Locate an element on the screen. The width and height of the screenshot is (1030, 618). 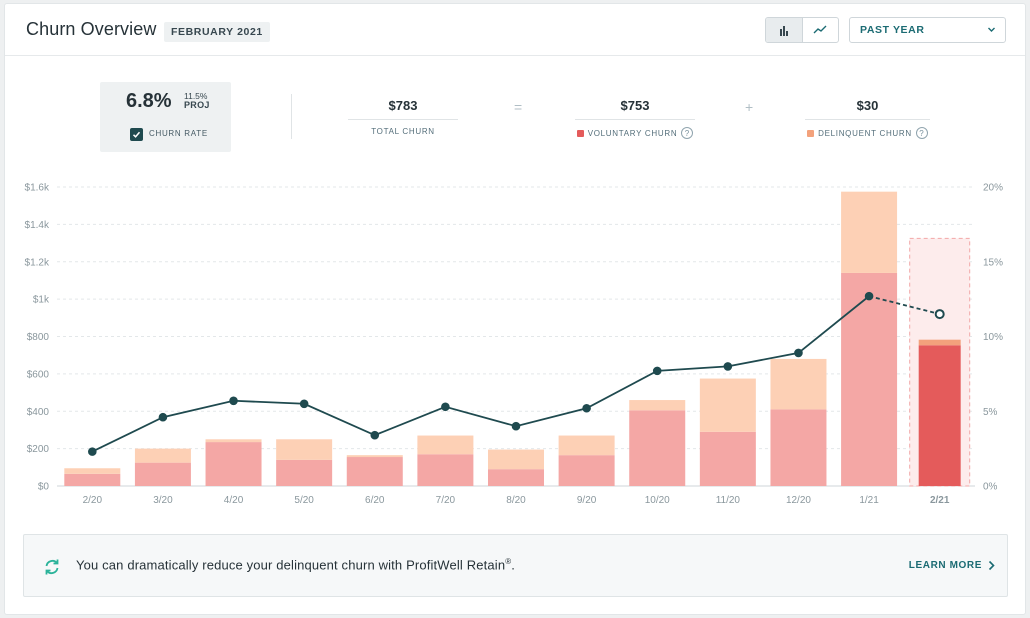
y-tick-label: $1k is located at coordinates (41, 300).